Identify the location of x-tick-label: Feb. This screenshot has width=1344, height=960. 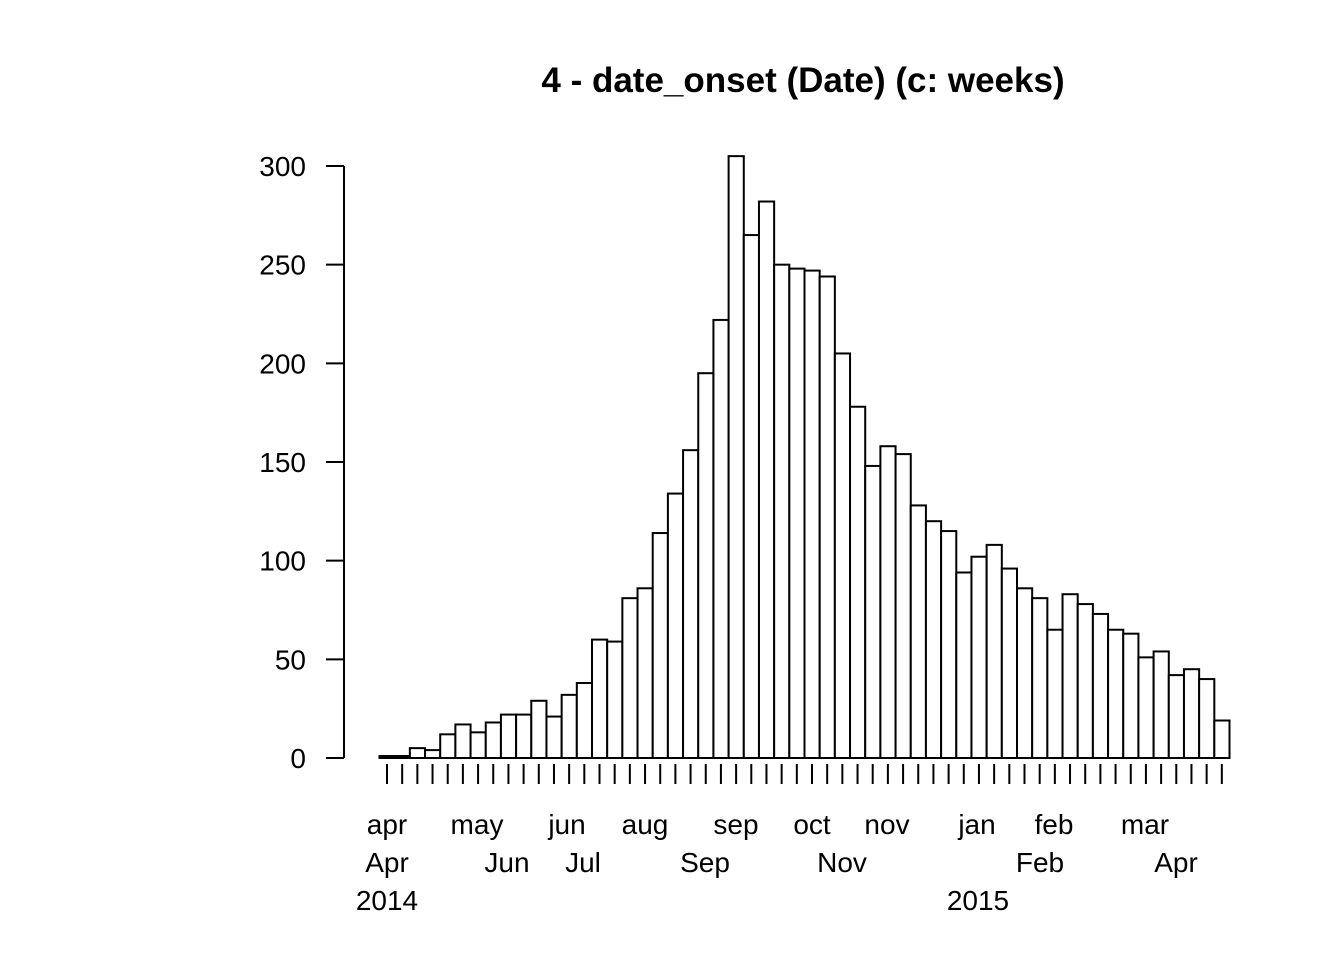
(1040, 862).